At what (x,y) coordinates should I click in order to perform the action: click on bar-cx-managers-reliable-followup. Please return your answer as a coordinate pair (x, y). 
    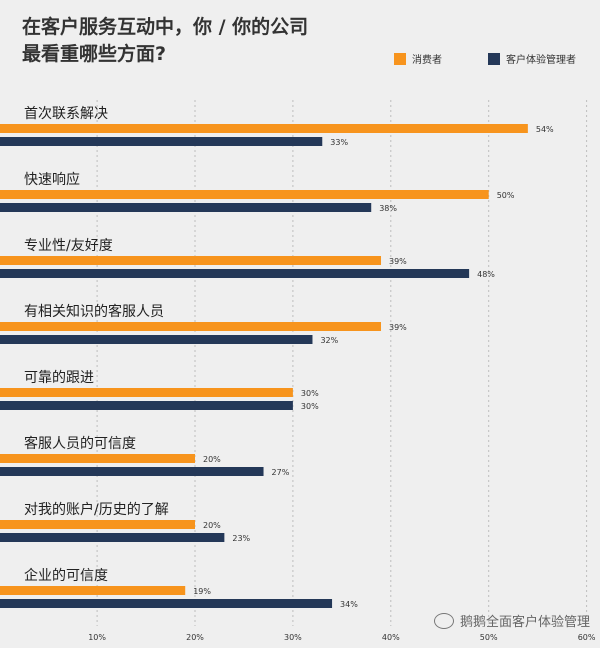
    Looking at the image, I should click on (146, 405).